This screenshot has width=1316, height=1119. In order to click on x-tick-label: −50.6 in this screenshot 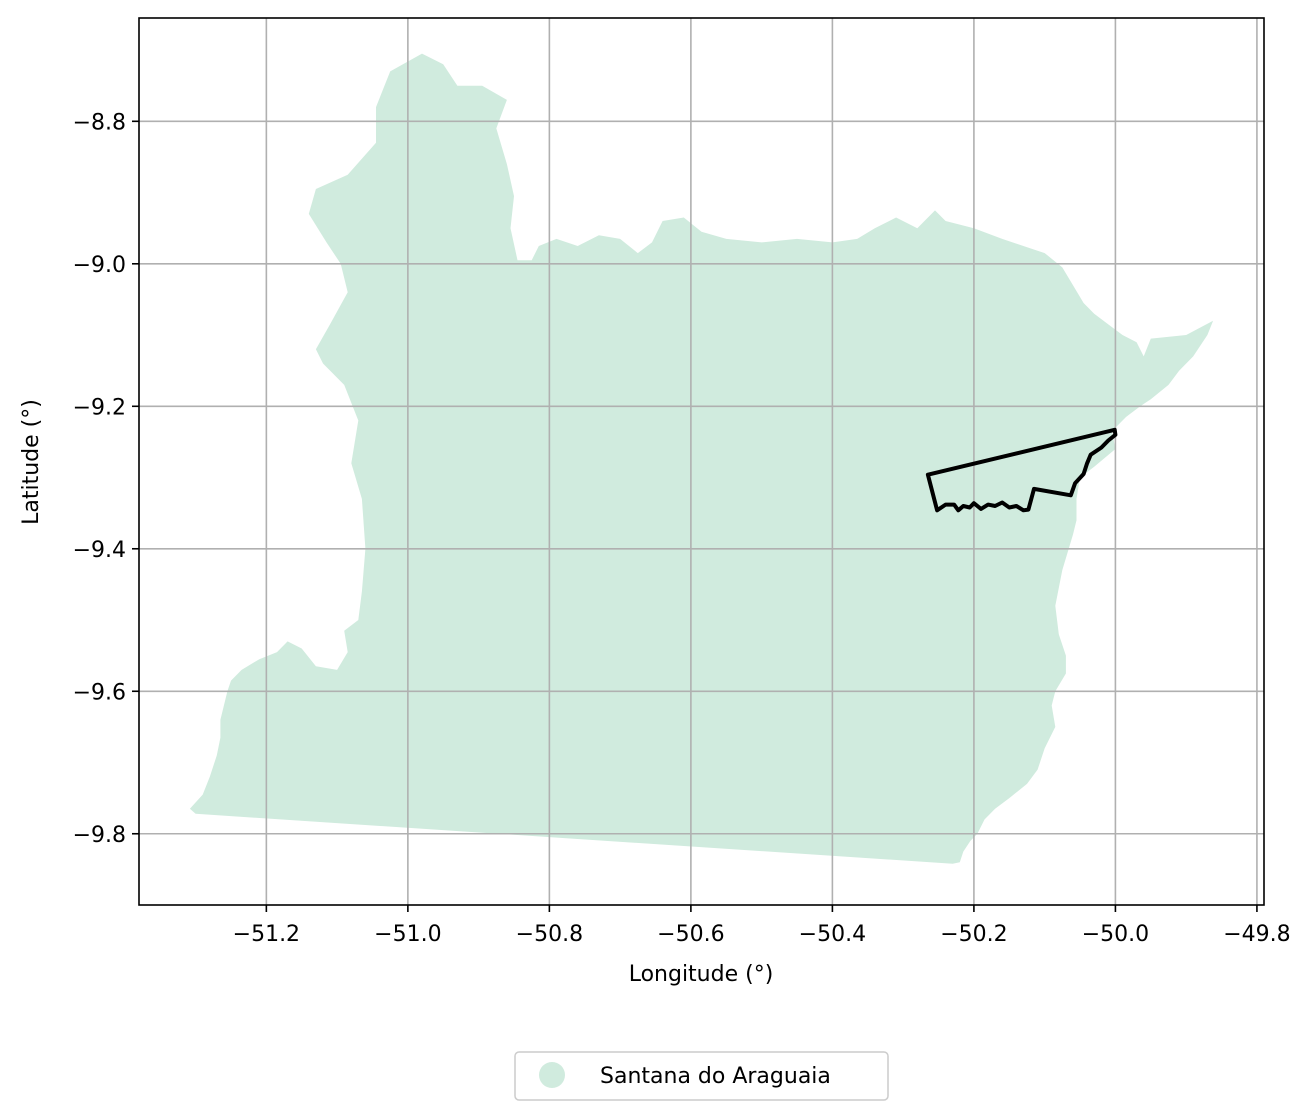, I will do `click(690, 934)`.